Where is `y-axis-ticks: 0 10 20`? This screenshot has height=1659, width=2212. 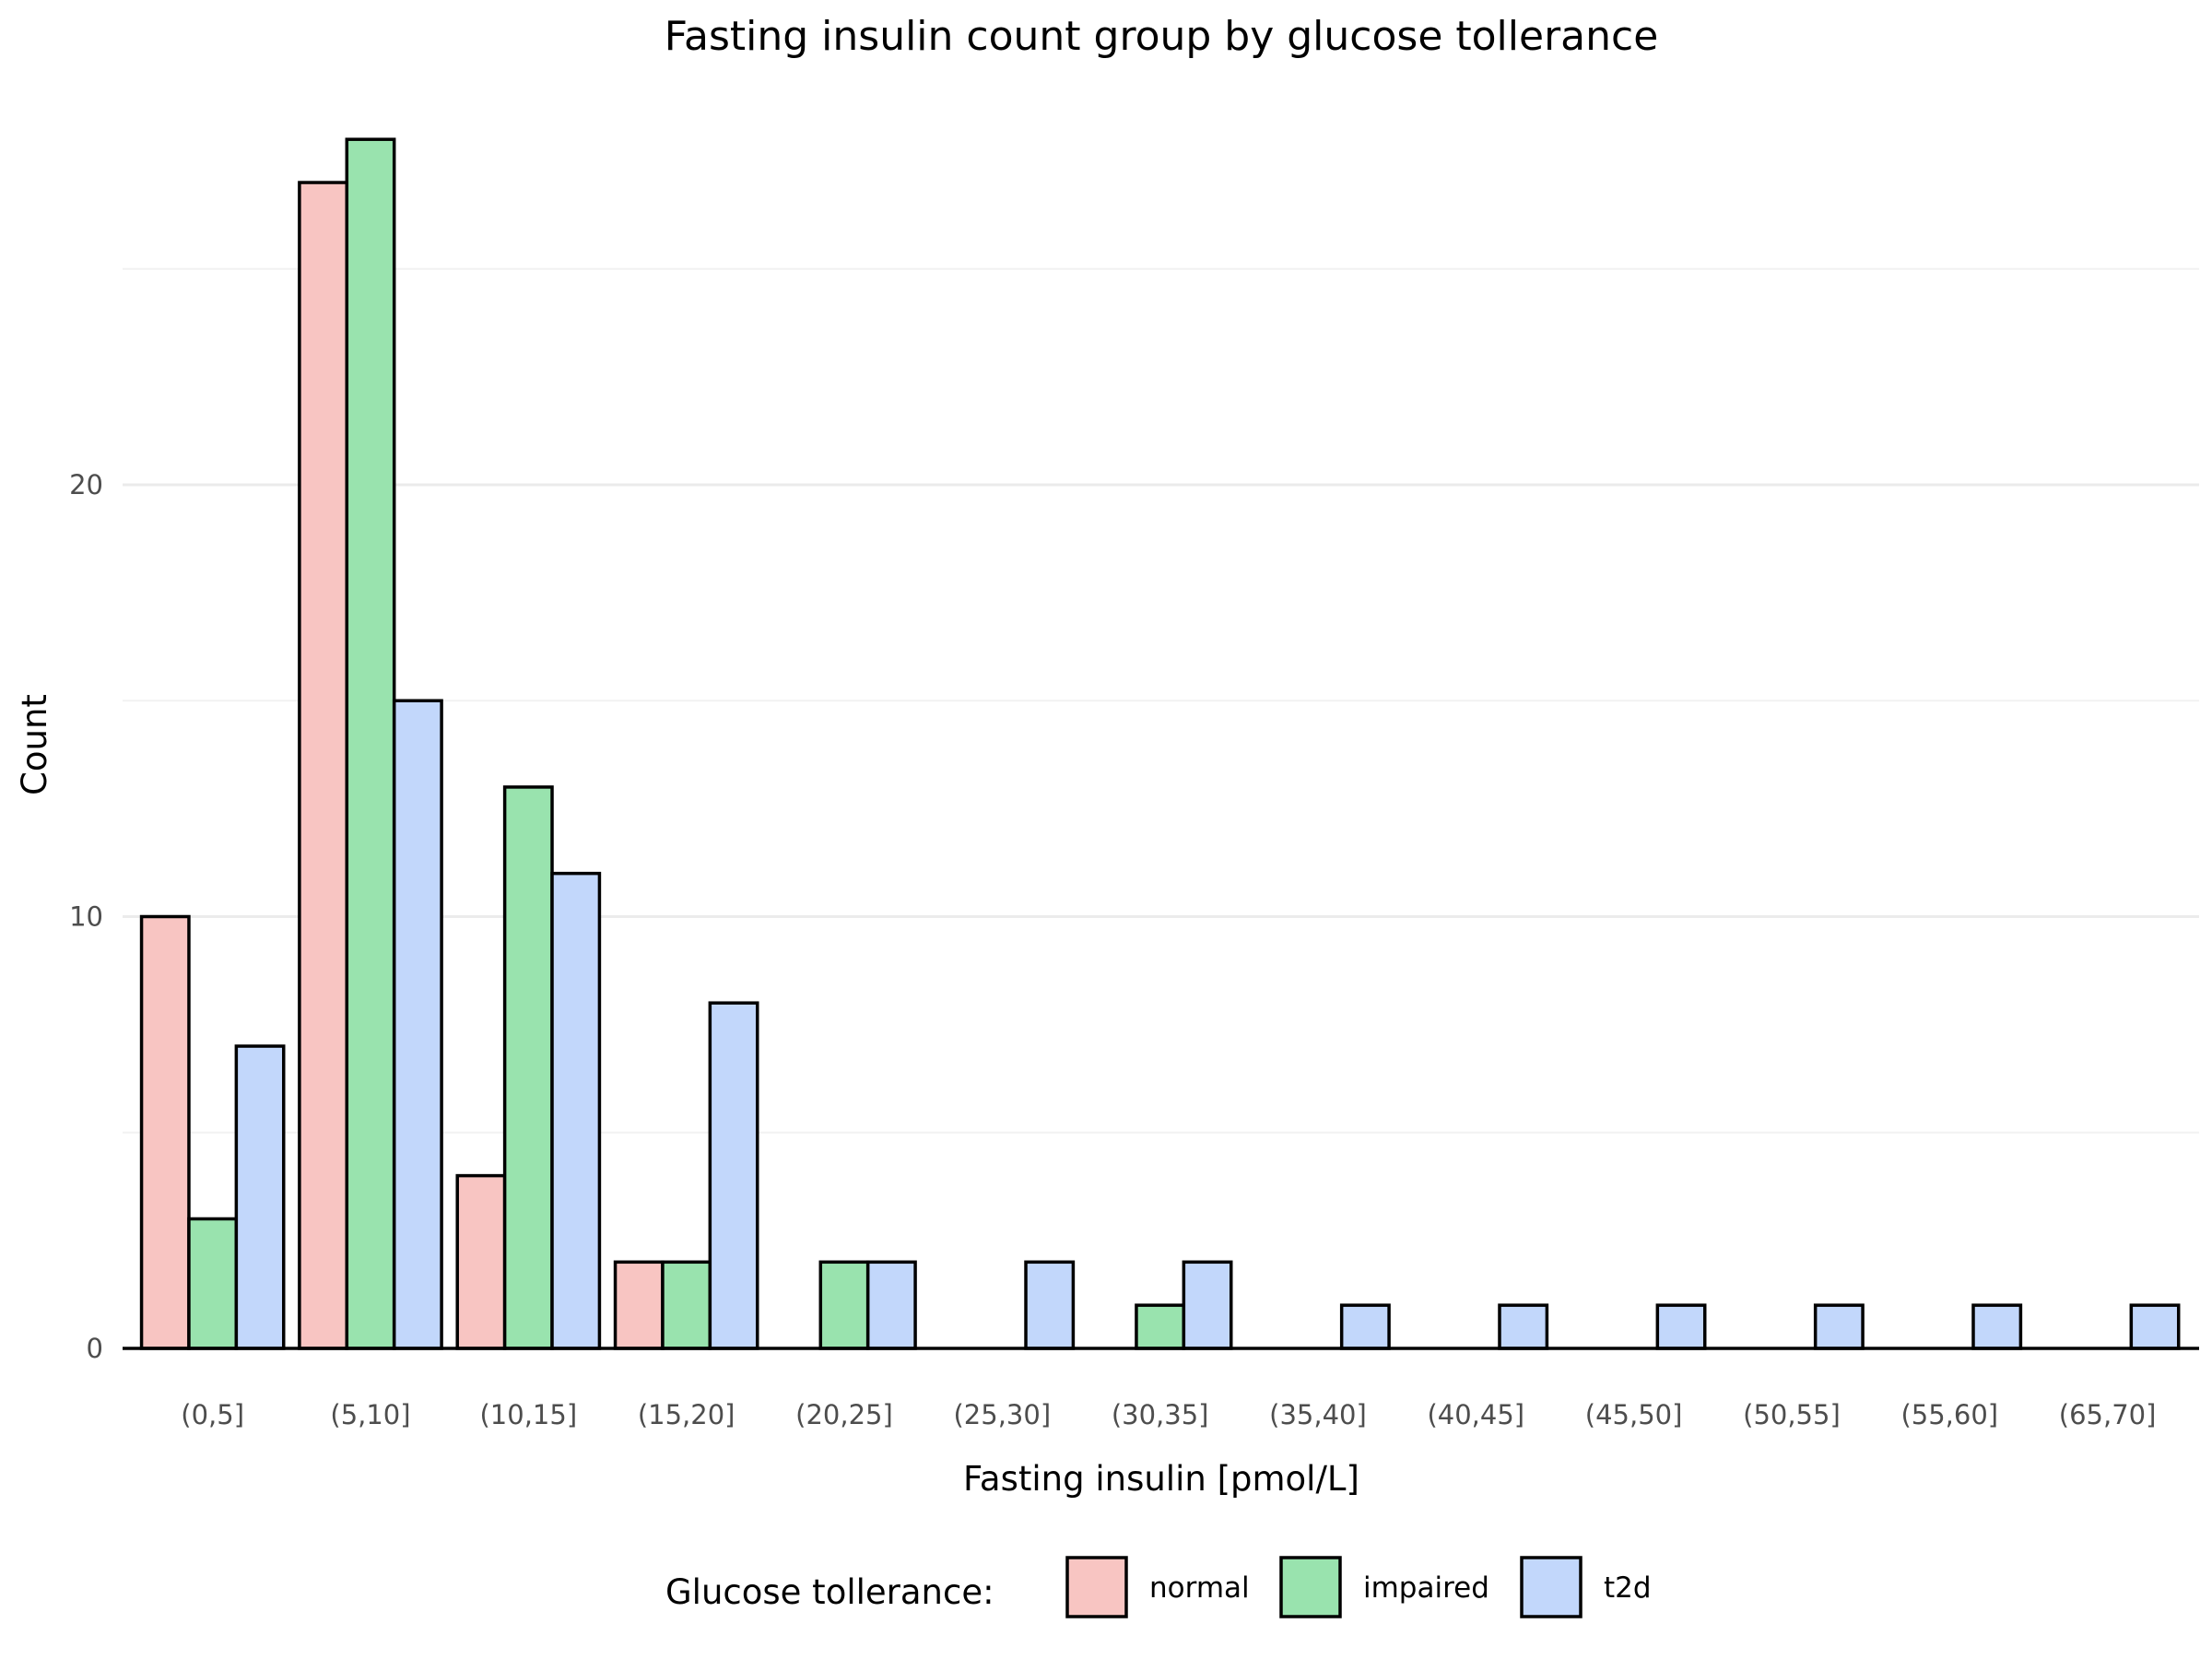 y-axis-ticks: 0 10 20 is located at coordinates (86, 916).